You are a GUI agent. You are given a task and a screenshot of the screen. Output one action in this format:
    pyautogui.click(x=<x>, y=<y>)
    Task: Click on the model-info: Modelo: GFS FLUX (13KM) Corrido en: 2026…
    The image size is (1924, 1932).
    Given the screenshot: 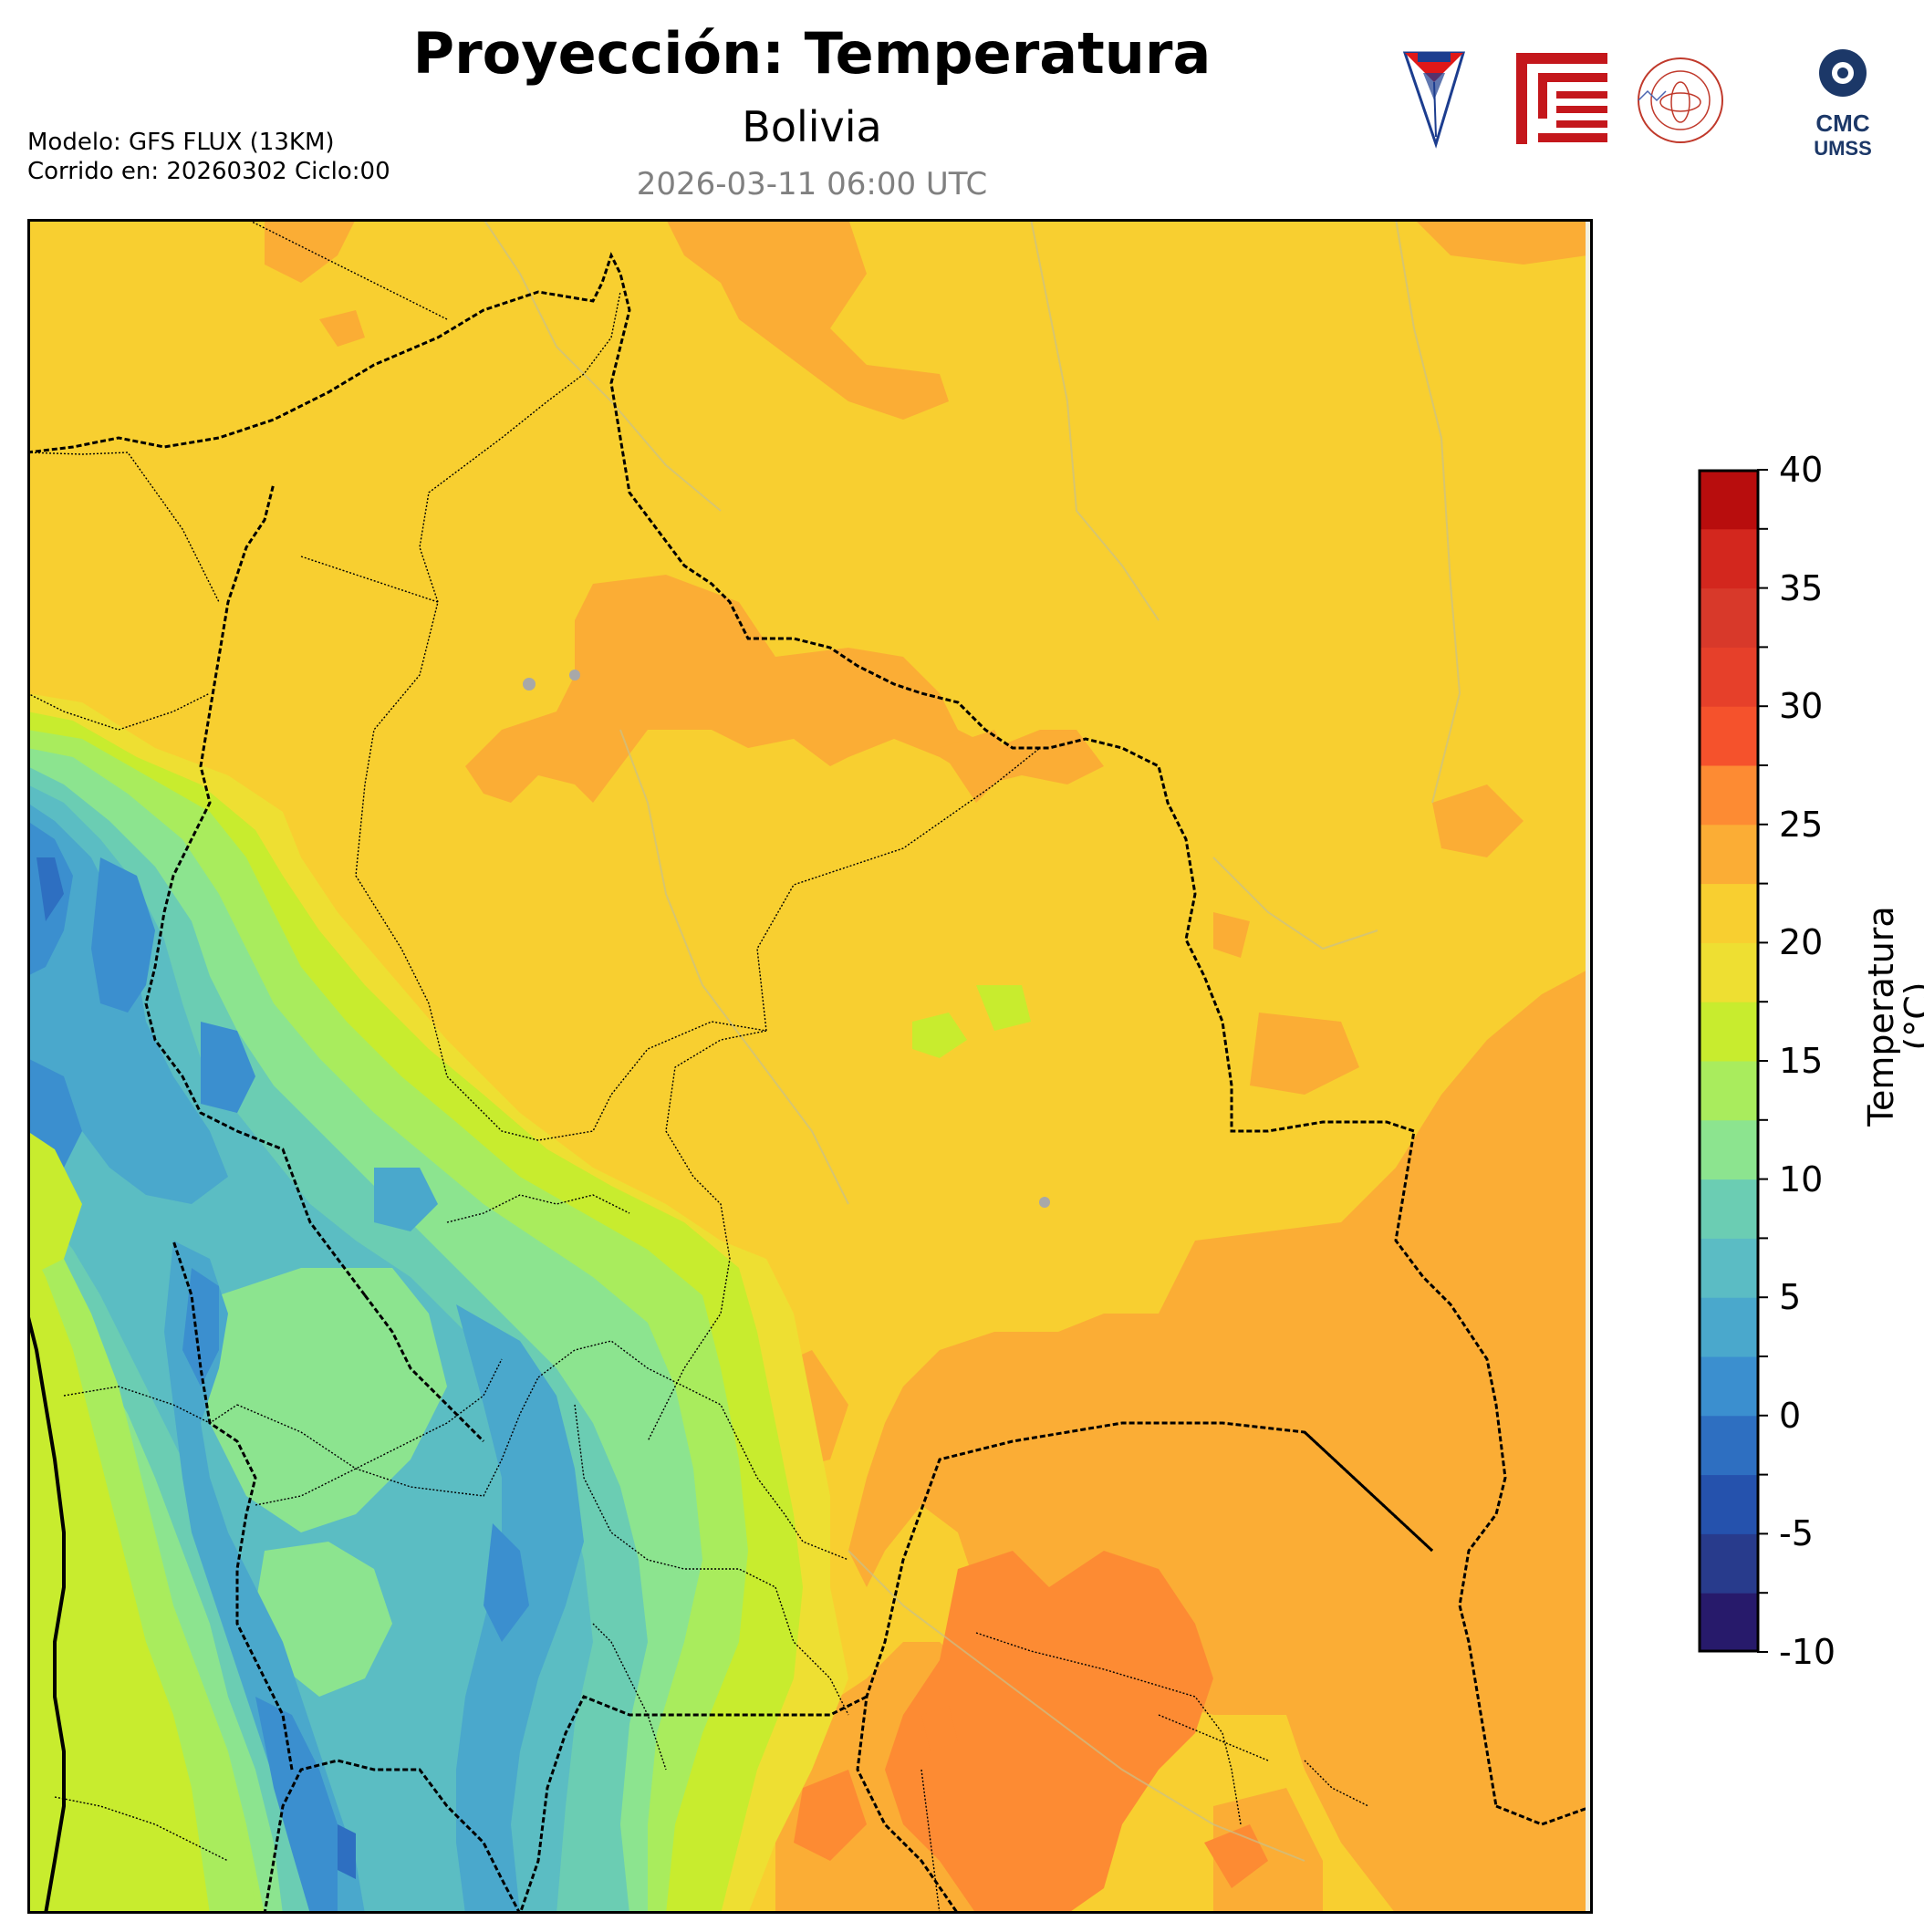 What is the action you would take?
    pyautogui.click(x=208, y=157)
    